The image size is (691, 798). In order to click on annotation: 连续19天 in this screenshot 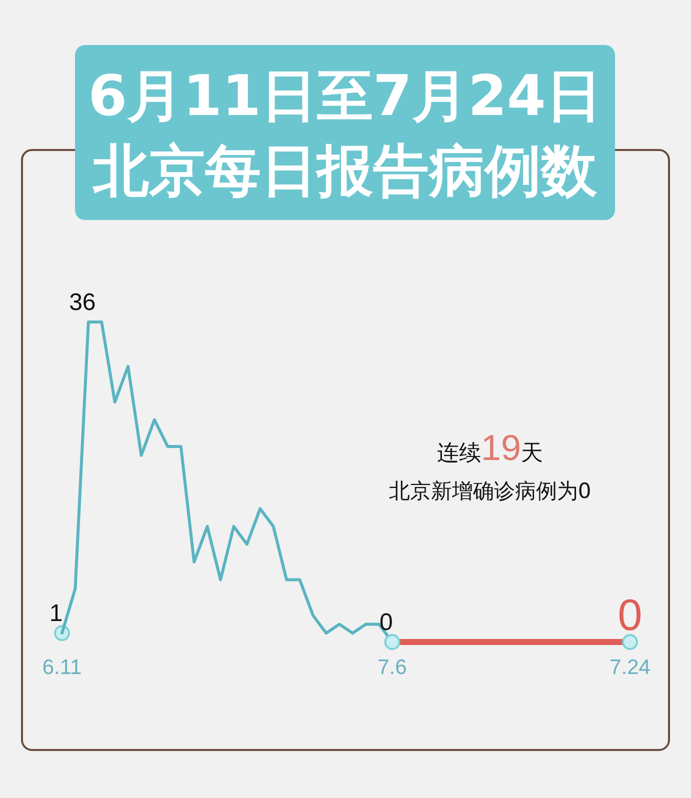, I will do `click(490, 447)`.